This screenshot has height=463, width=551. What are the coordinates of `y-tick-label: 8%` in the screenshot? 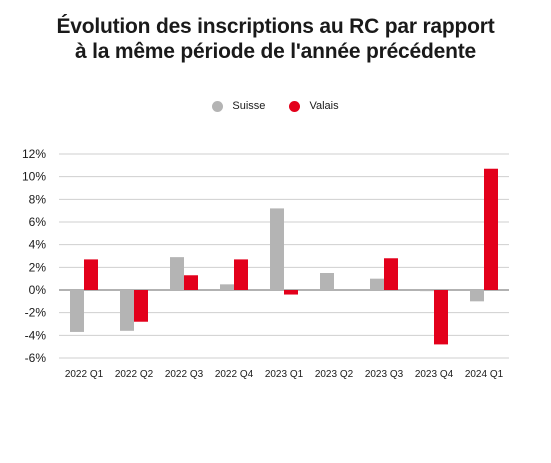 It's located at (38, 199).